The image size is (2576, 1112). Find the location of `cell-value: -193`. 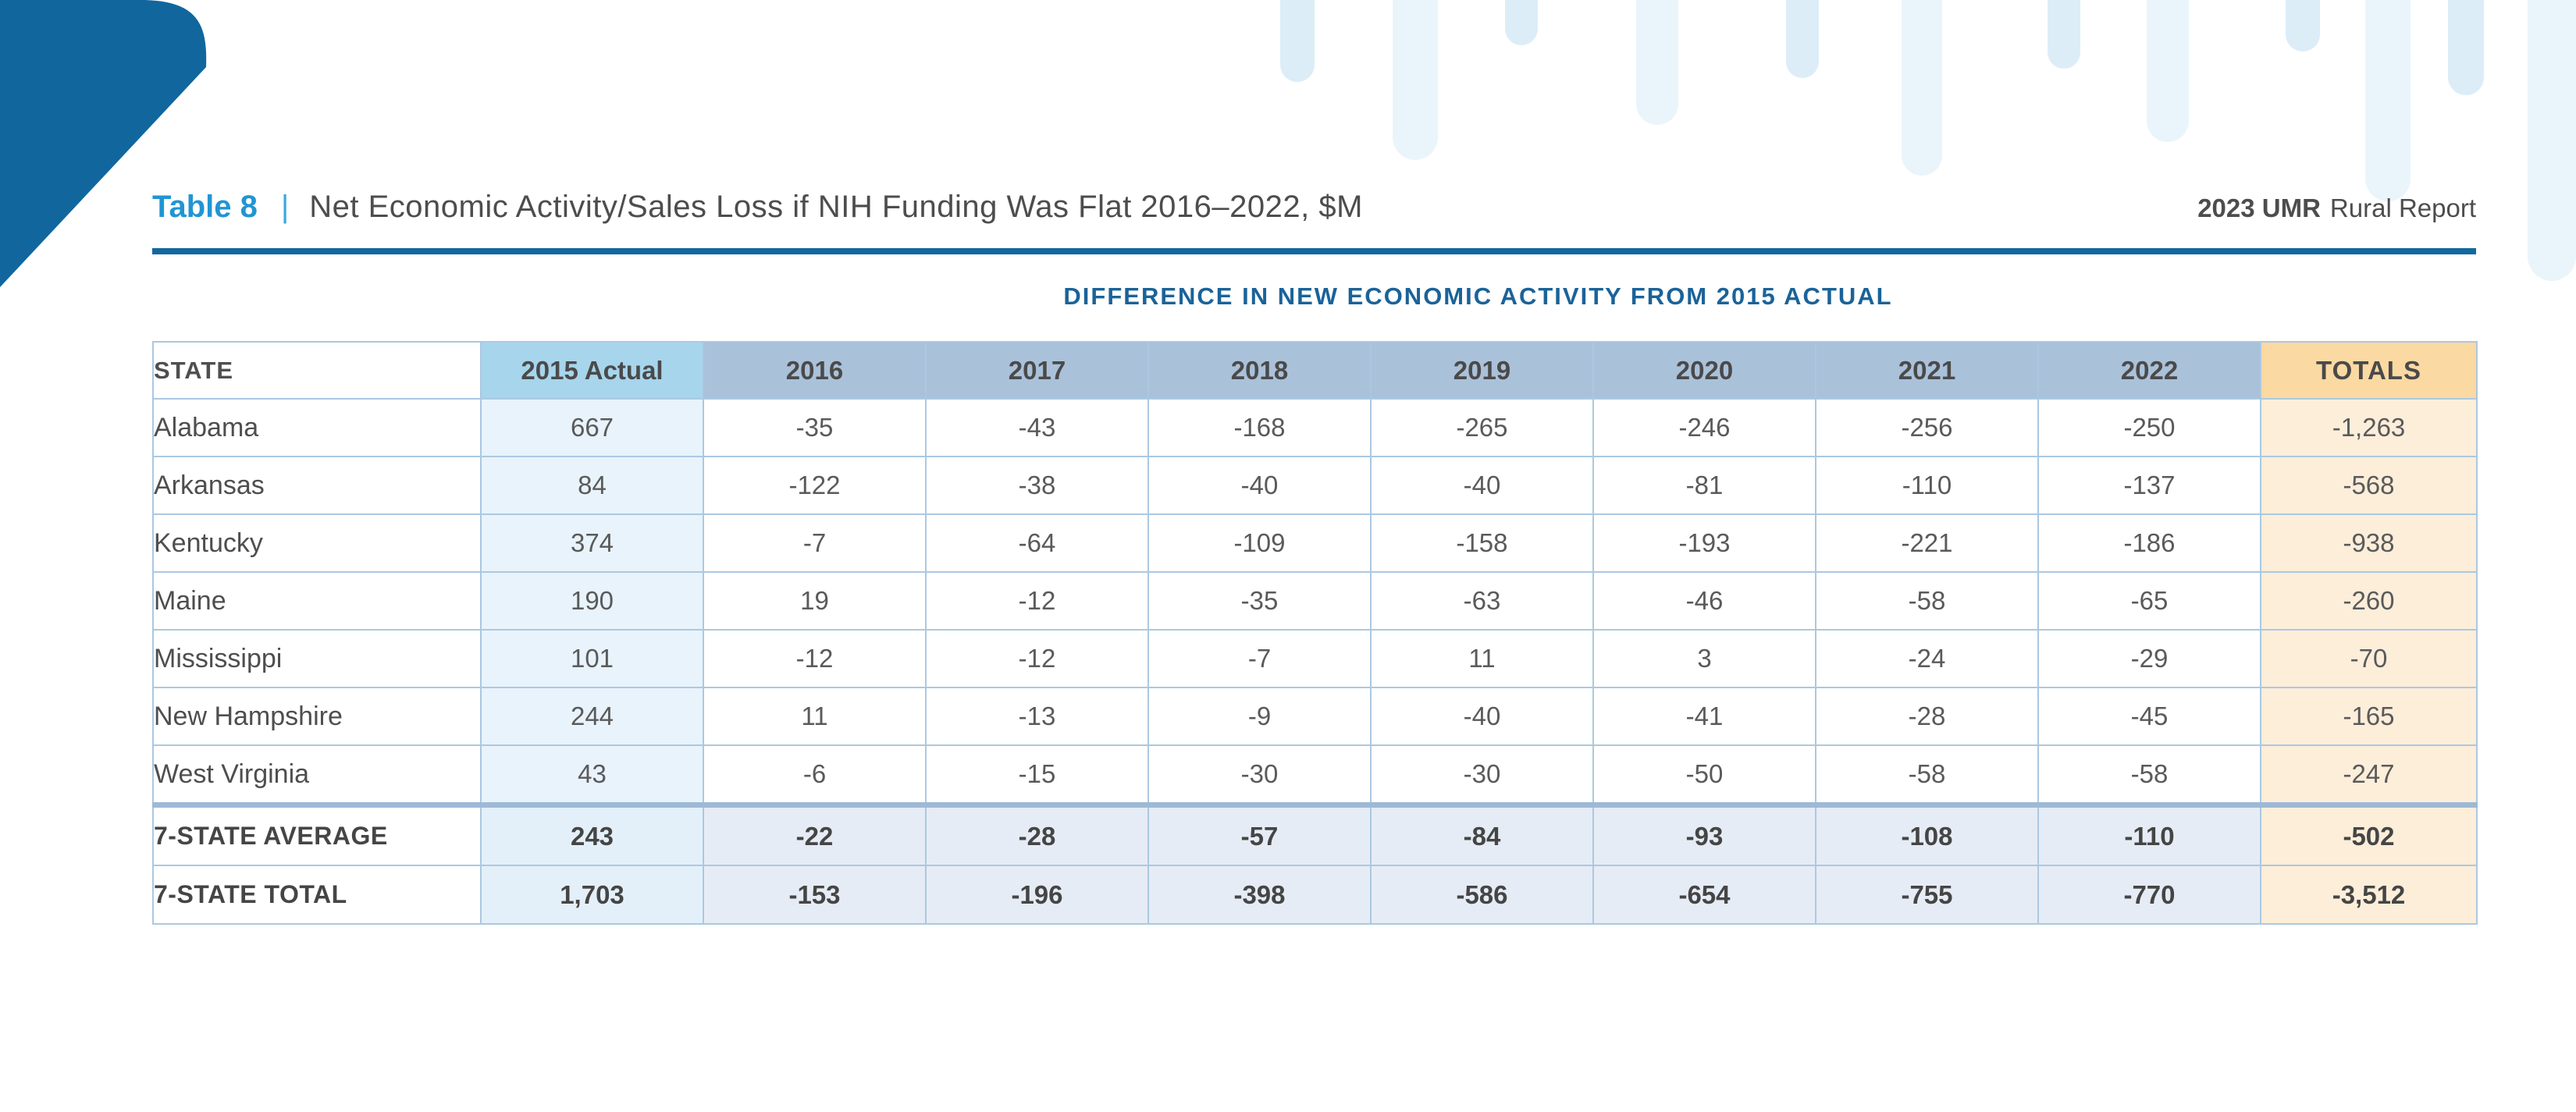

cell-value: -193 is located at coordinates (1704, 543).